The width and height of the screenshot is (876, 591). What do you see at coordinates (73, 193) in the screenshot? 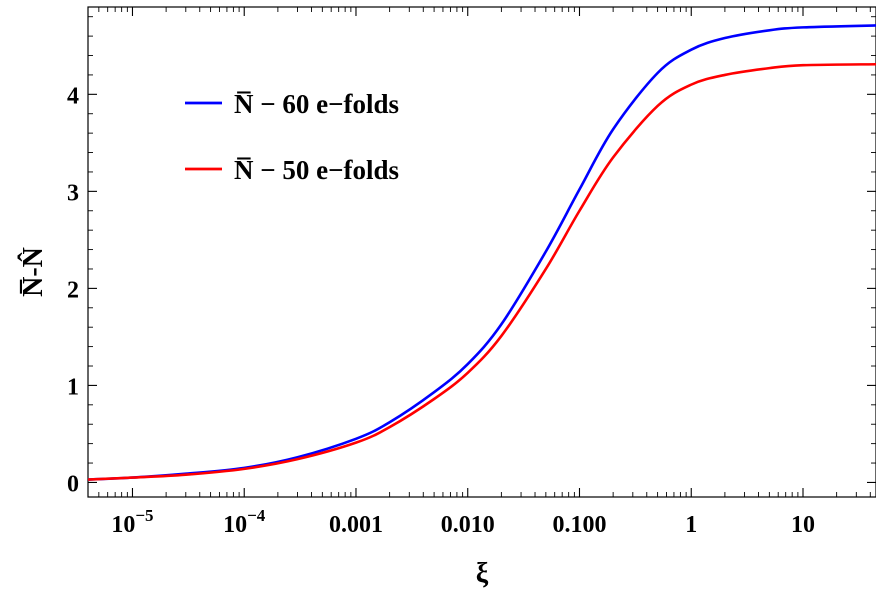
I see `y-tick-label: 3` at bounding box center [73, 193].